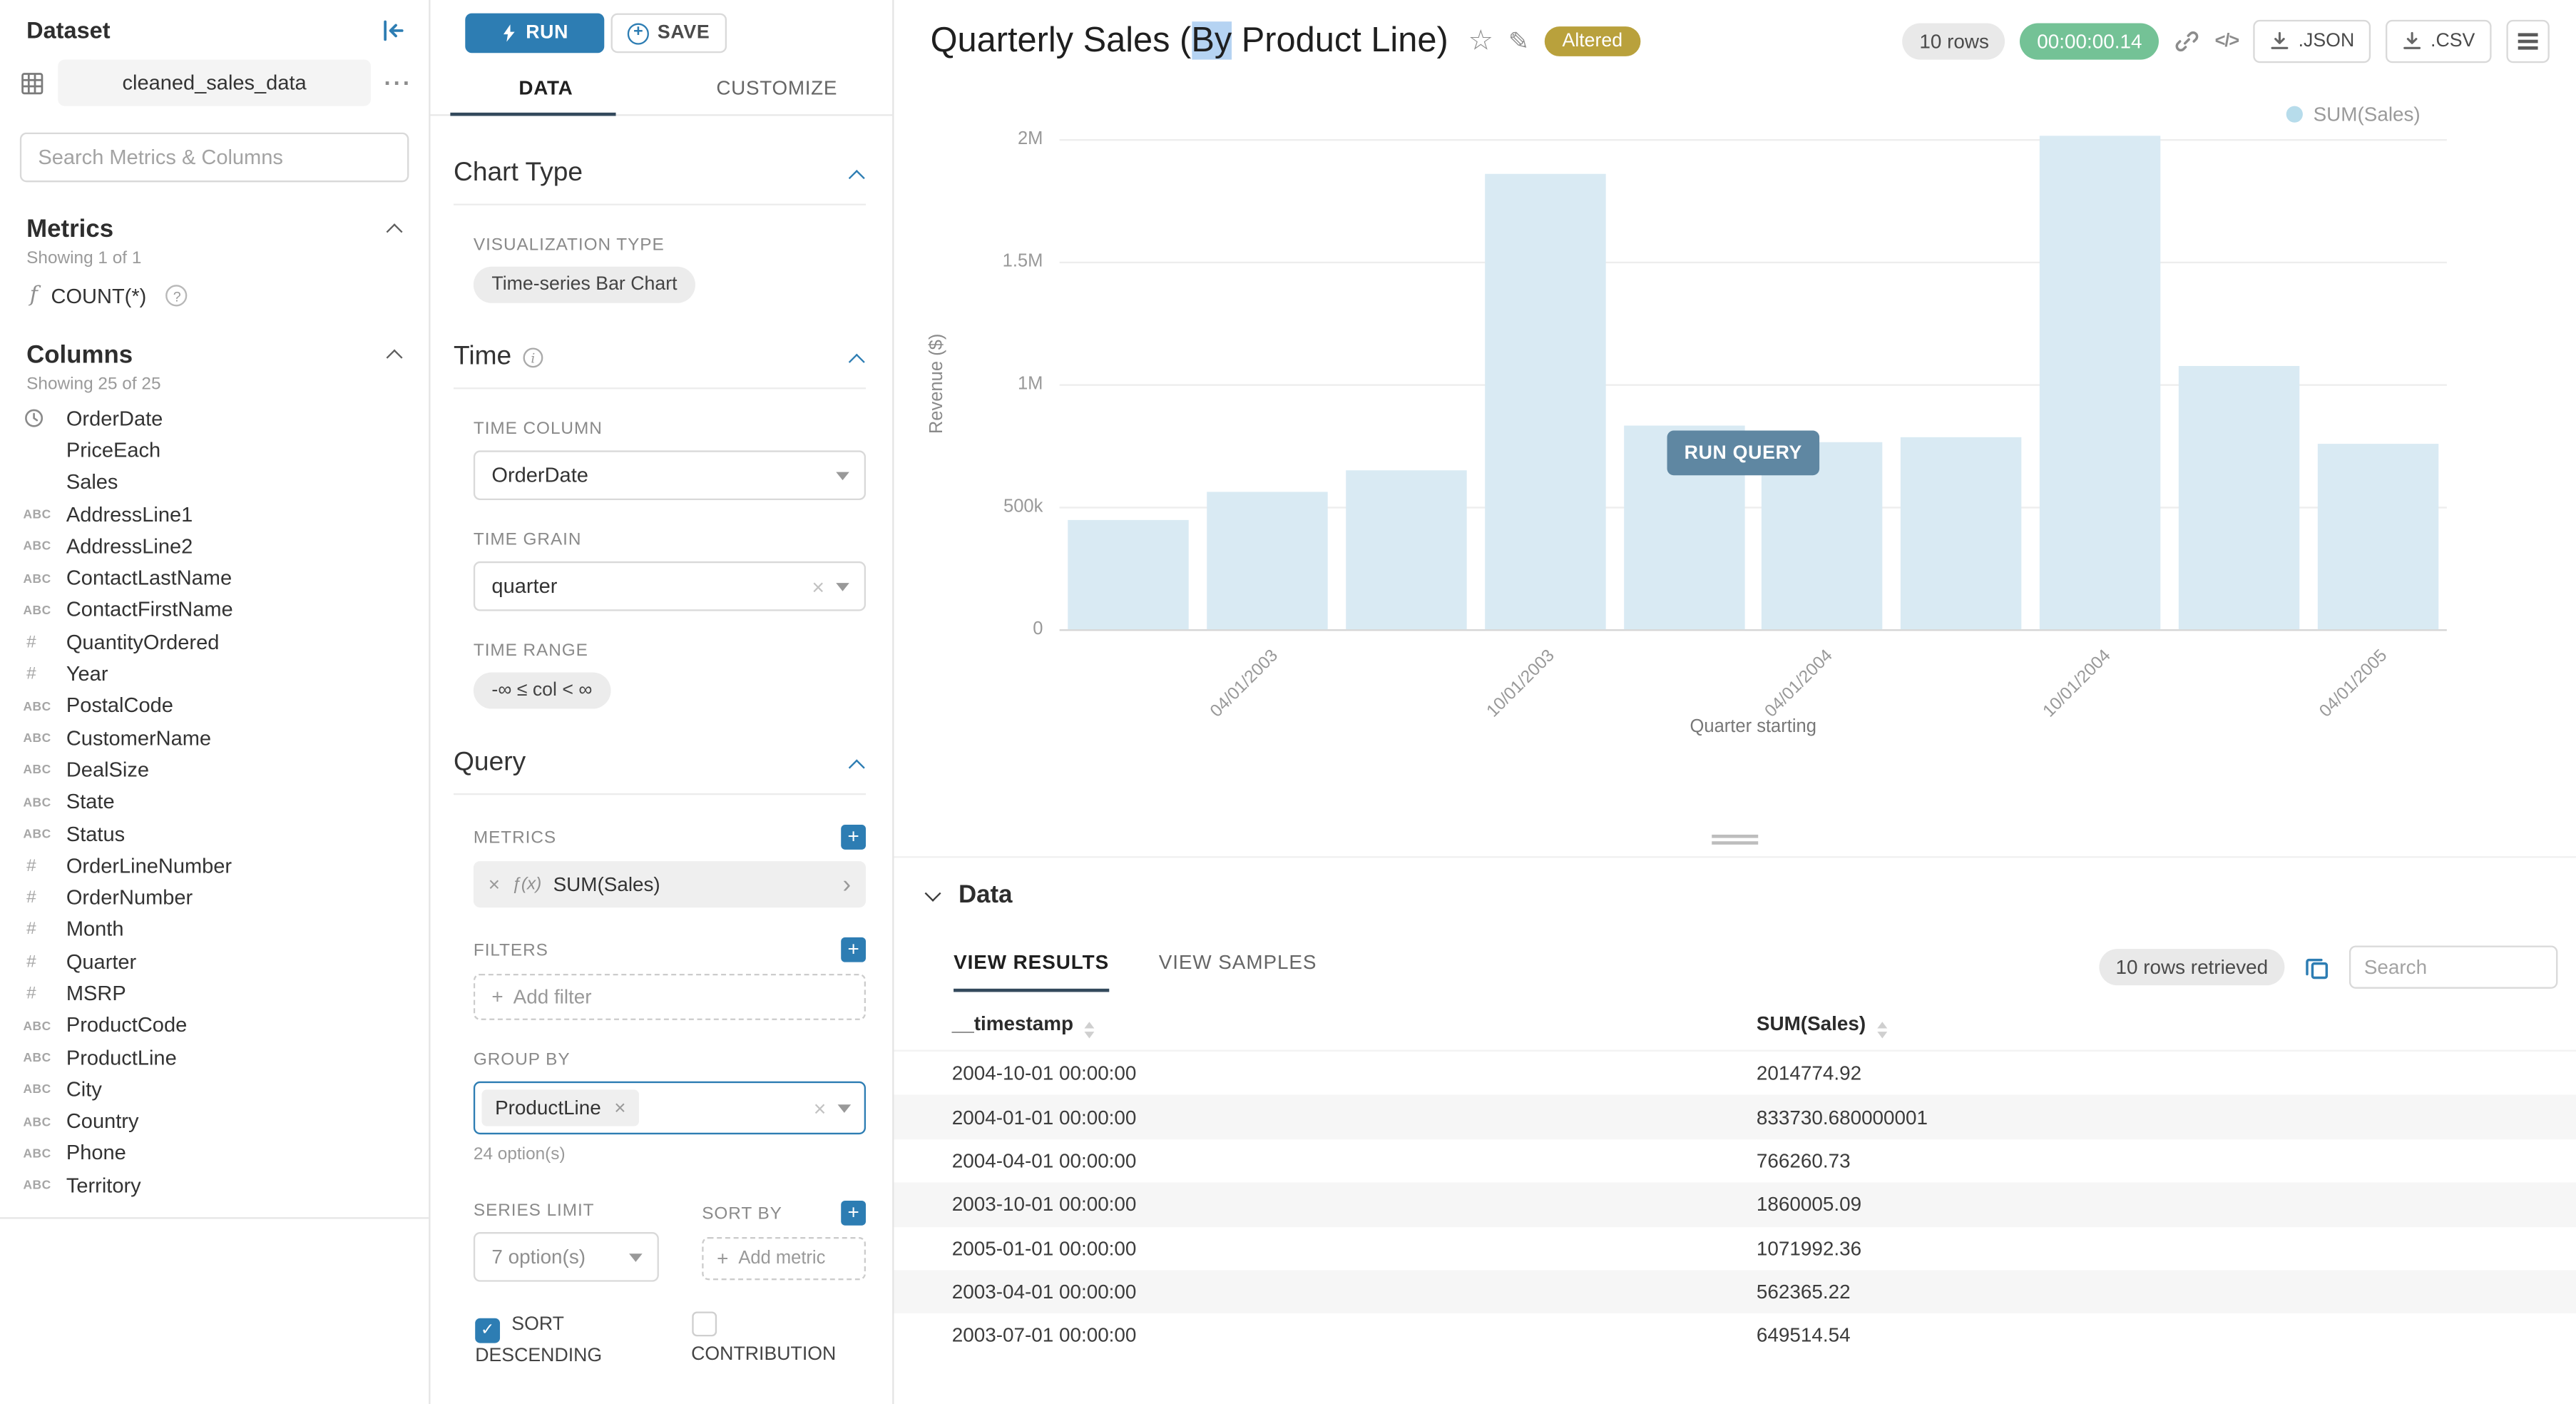 The width and height of the screenshot is (2576, 1404). Describe the element at coordinates (214, 802) in the screenshot. I see `column-item: ABC State` at that location.